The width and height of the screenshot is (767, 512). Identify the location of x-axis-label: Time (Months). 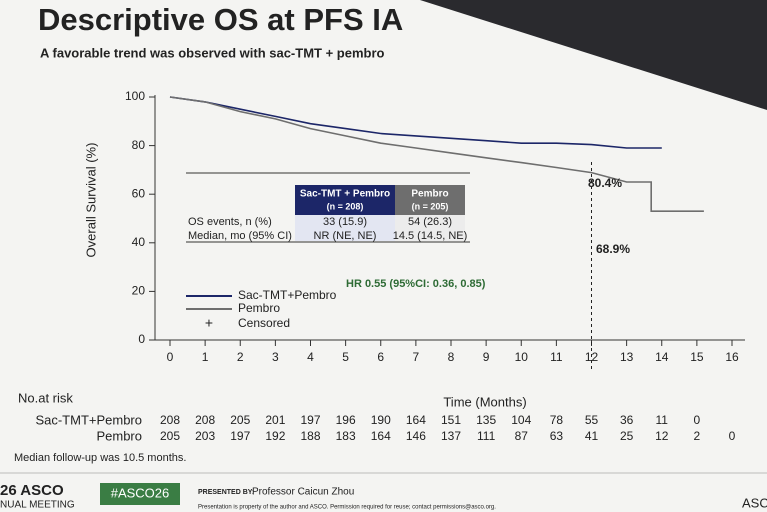
(484, 401).